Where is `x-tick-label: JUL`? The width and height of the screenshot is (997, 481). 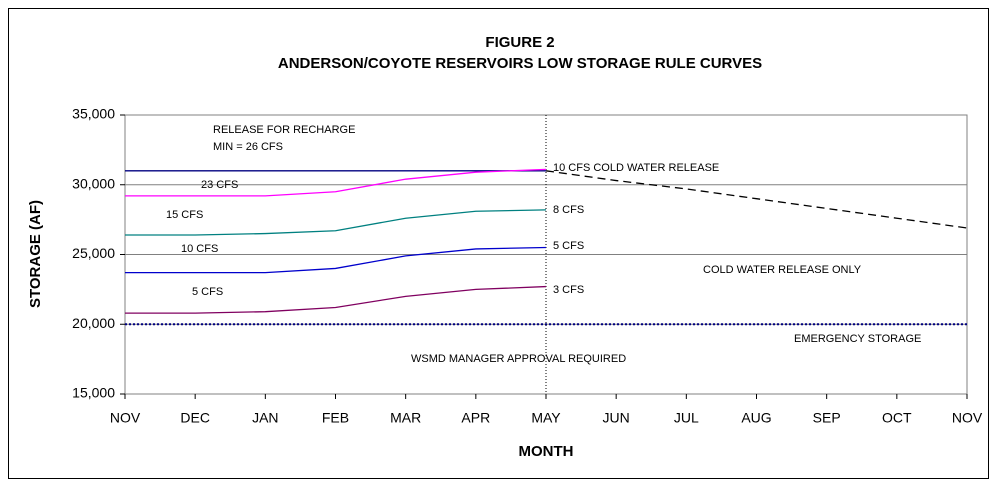 x-tick-label: JUL is located at coordinates (686, 418).